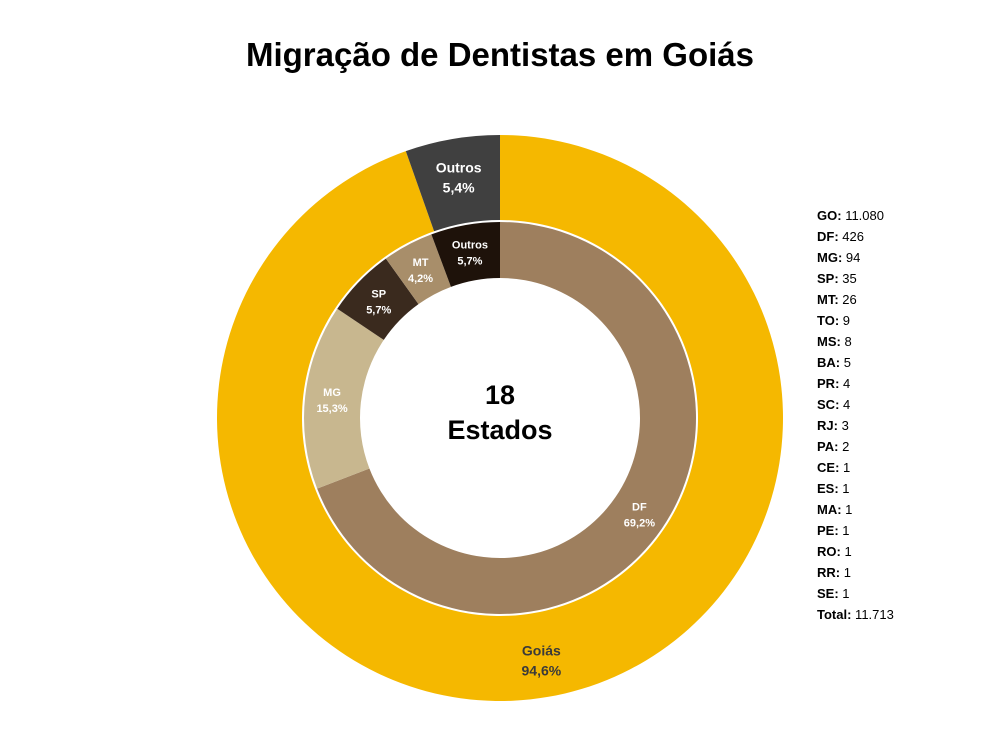 The width and height of the screenshot is (1000, 750). I want to click on legend-key: TO, so click(826, 320).